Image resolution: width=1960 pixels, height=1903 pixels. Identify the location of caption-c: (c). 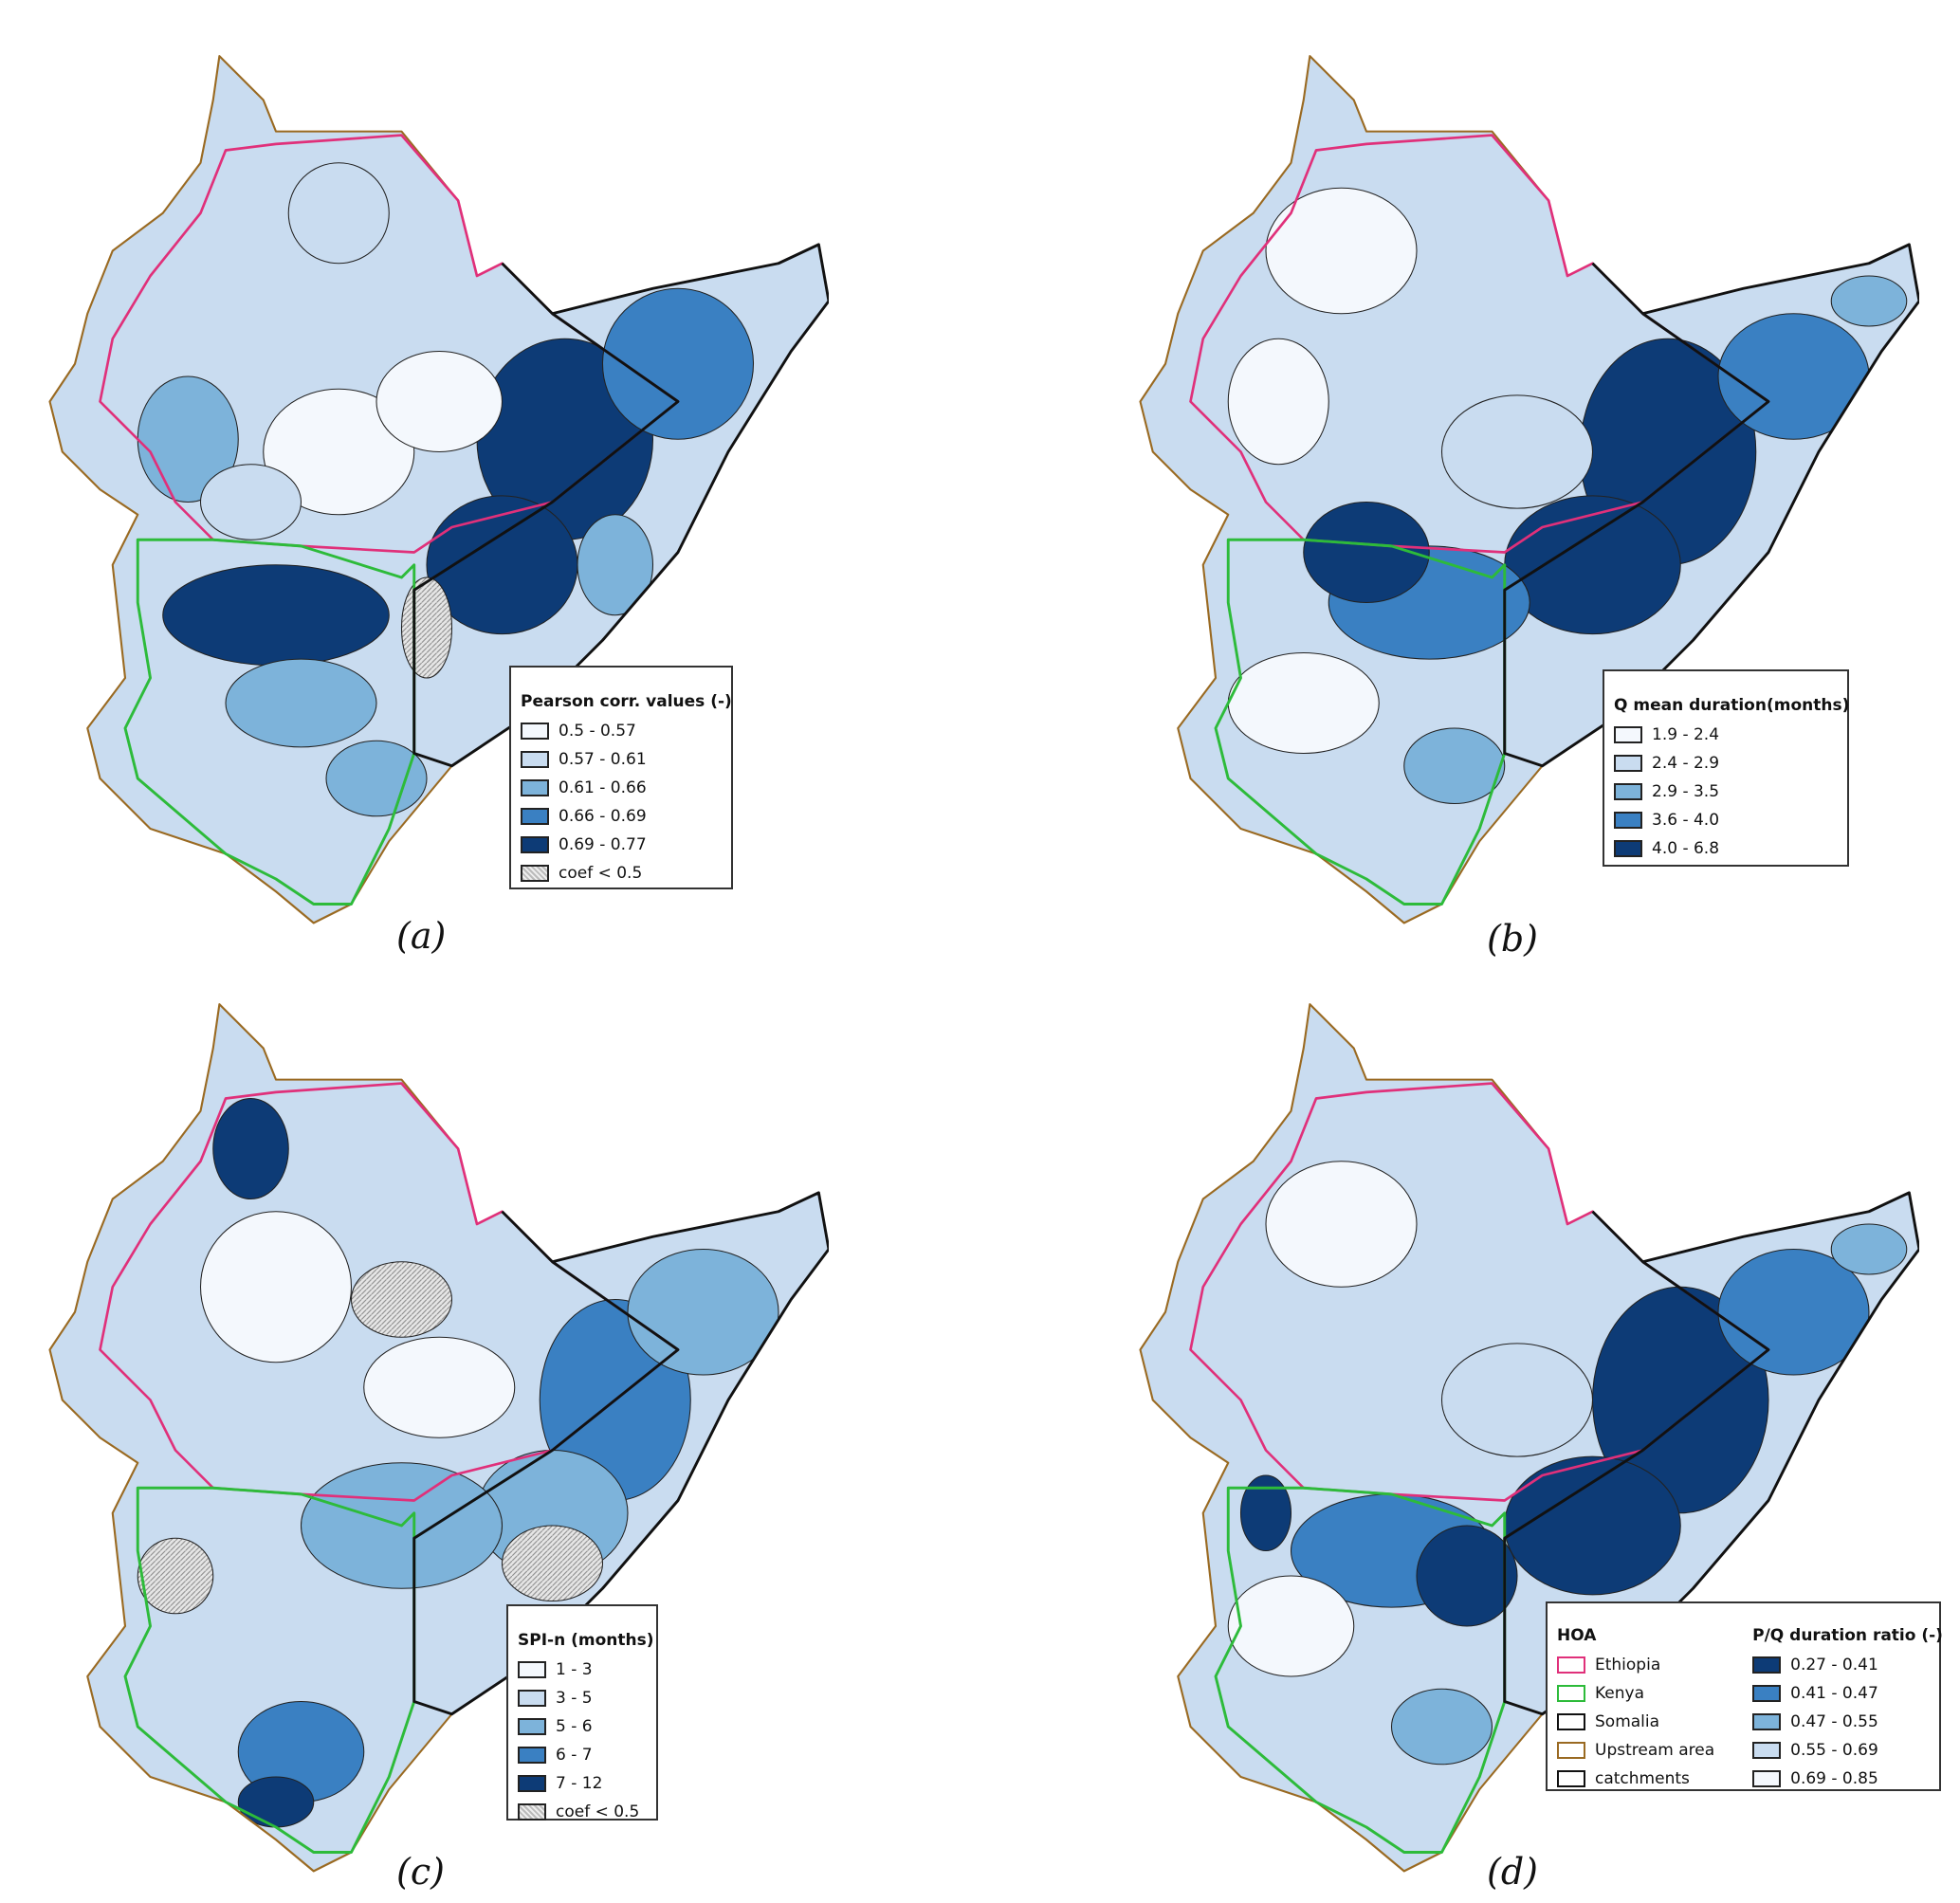
(420, 1872).